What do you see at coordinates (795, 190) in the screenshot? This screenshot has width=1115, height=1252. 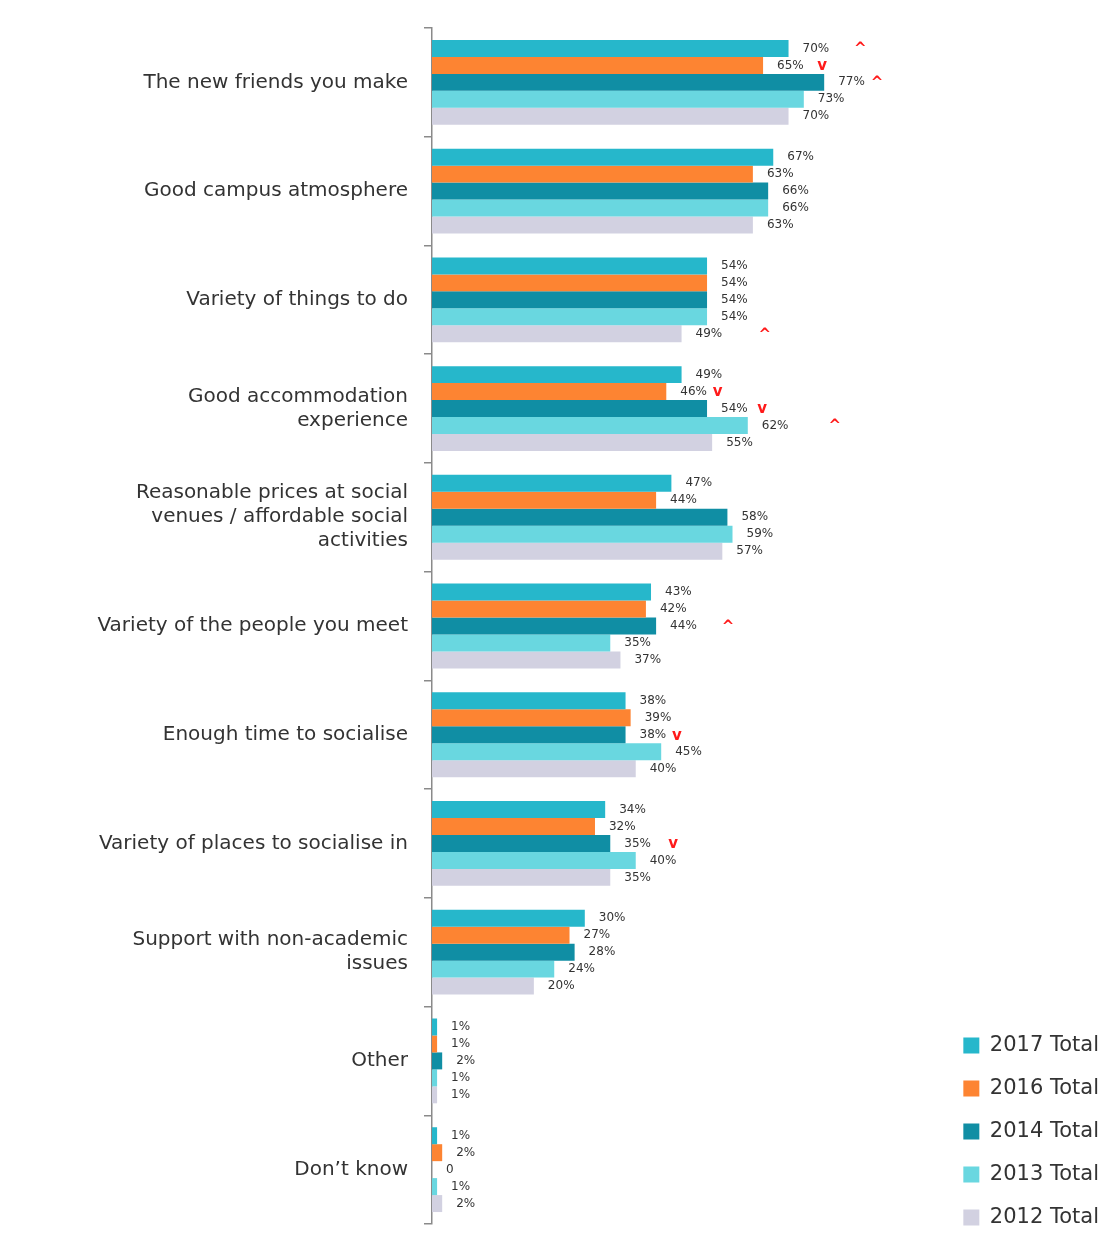 I see `data-label: 66%` at bounding box center [795, 190].